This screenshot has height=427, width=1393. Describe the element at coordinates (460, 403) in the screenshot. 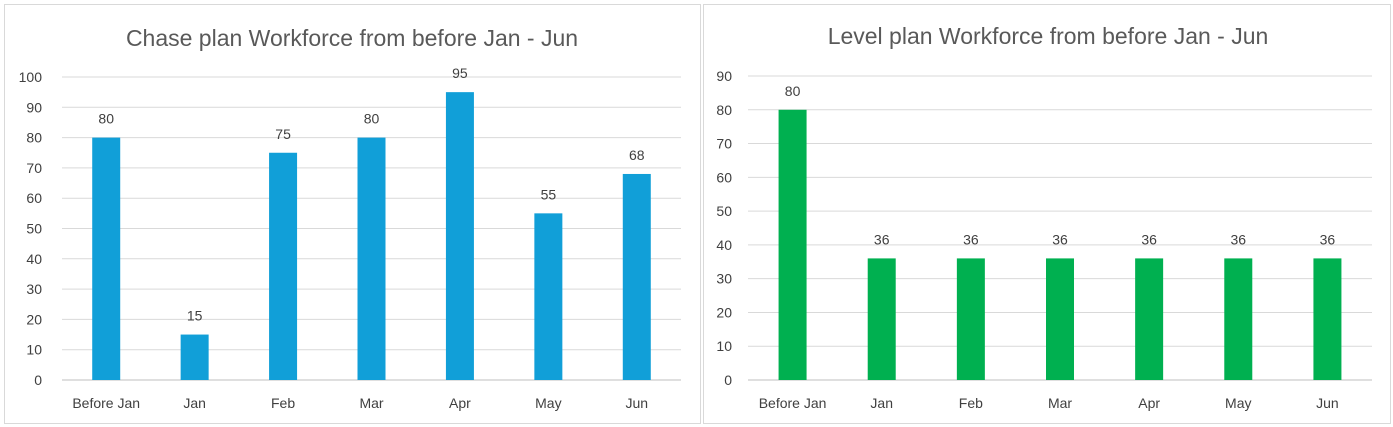

I see `chase-category-label: Apr` at that location.